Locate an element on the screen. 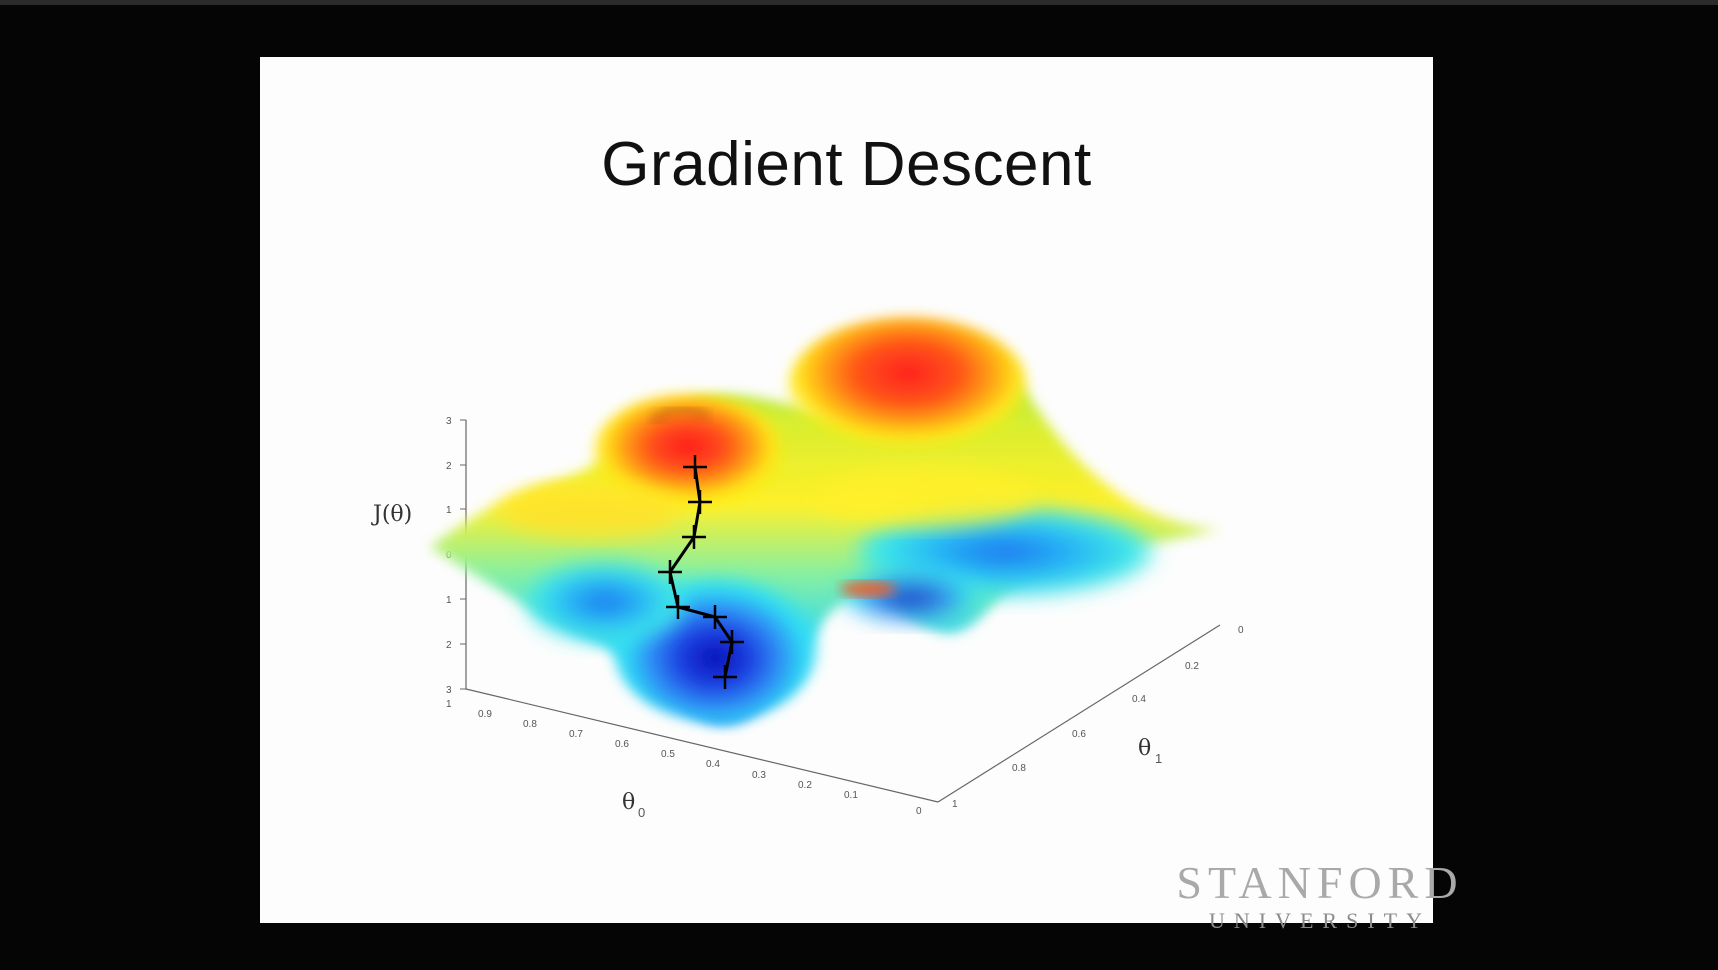 Image resolution: width=1718 pixels, height=970 pixels. x-tick: 0.7 is located at coordinates (576, 734).